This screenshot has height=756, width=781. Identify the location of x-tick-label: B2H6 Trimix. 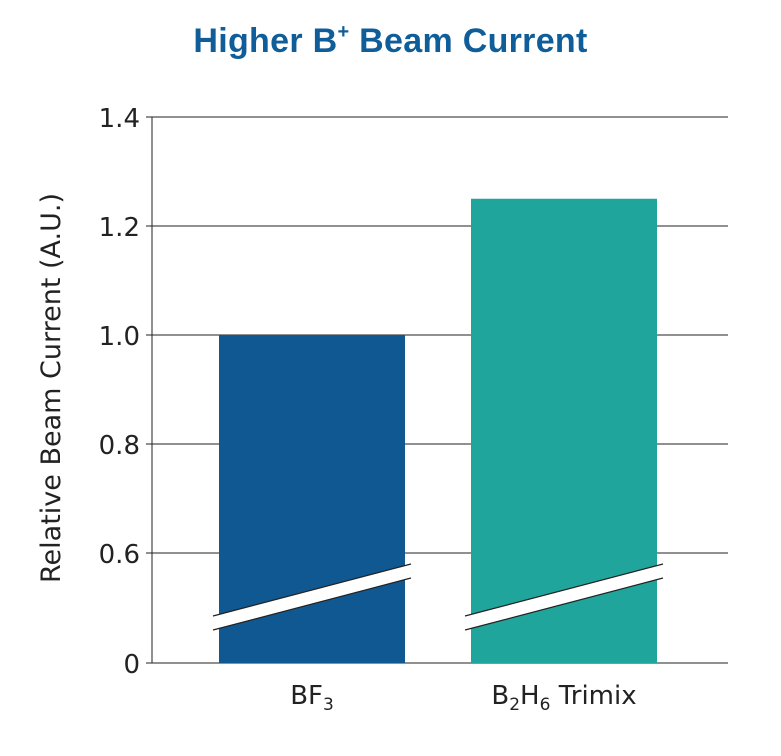
(563, 698).